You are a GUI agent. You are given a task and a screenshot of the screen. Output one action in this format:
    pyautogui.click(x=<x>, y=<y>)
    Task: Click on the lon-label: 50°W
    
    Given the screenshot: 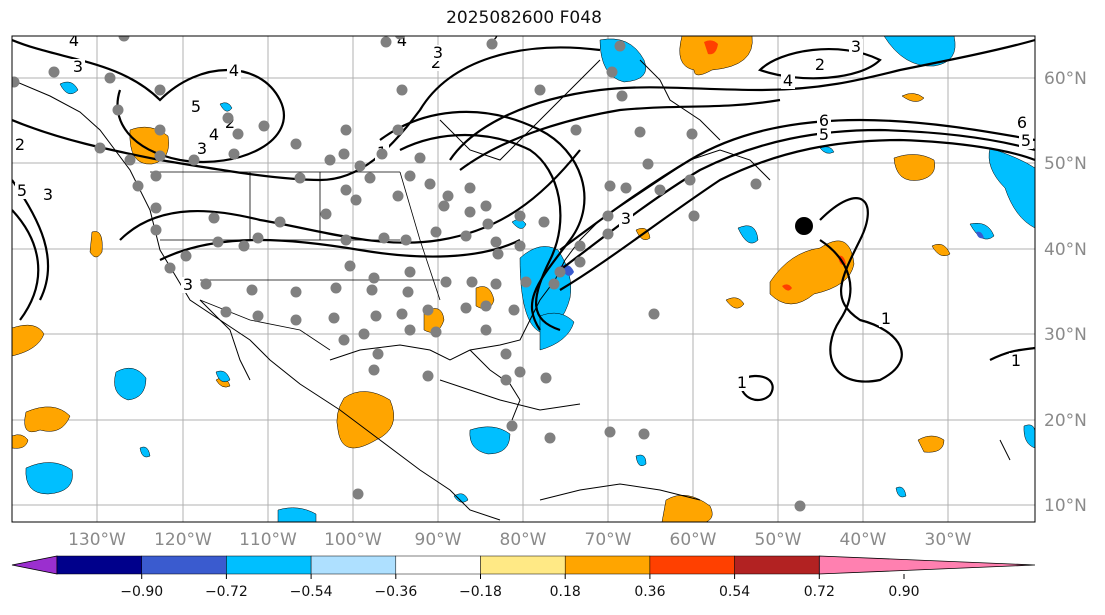 What is the action you would take?
    pyautogui.click(x=778, y=540)
    